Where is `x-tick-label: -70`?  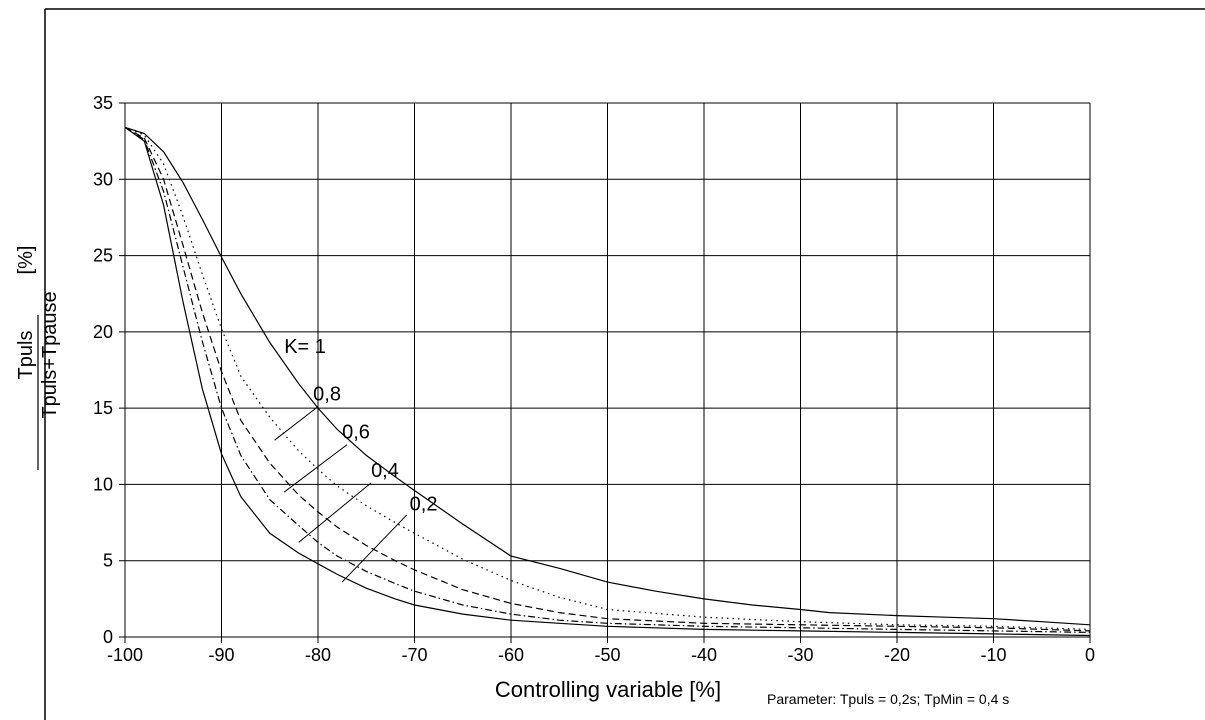
x-tick-label: -70 is located at coordinates (414, 655).